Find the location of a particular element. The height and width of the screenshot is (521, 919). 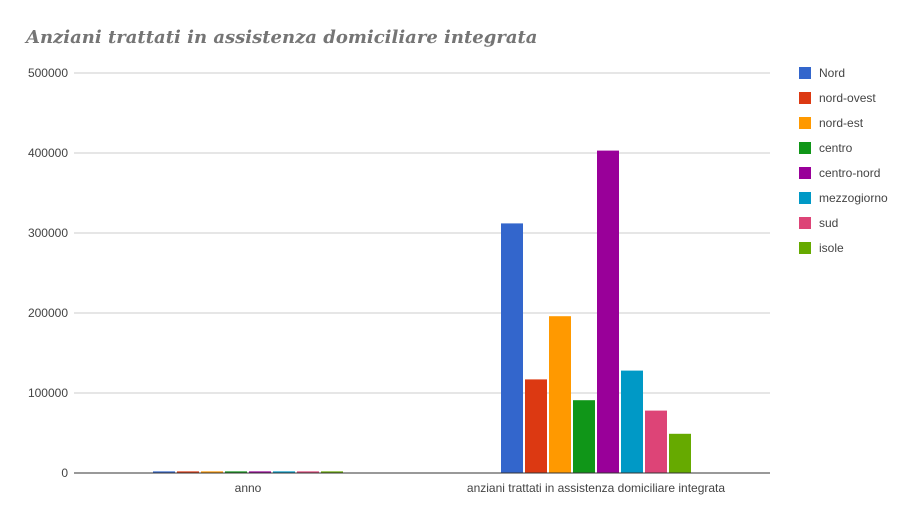

y-tick-label: 100000 is located at coordinates (48, 393).